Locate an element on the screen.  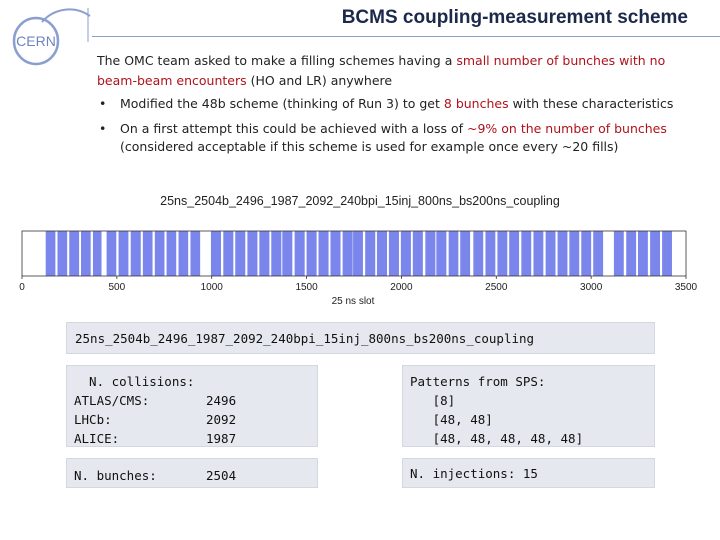
x-tick-label: 2500 is located at coordinates (496, 287).